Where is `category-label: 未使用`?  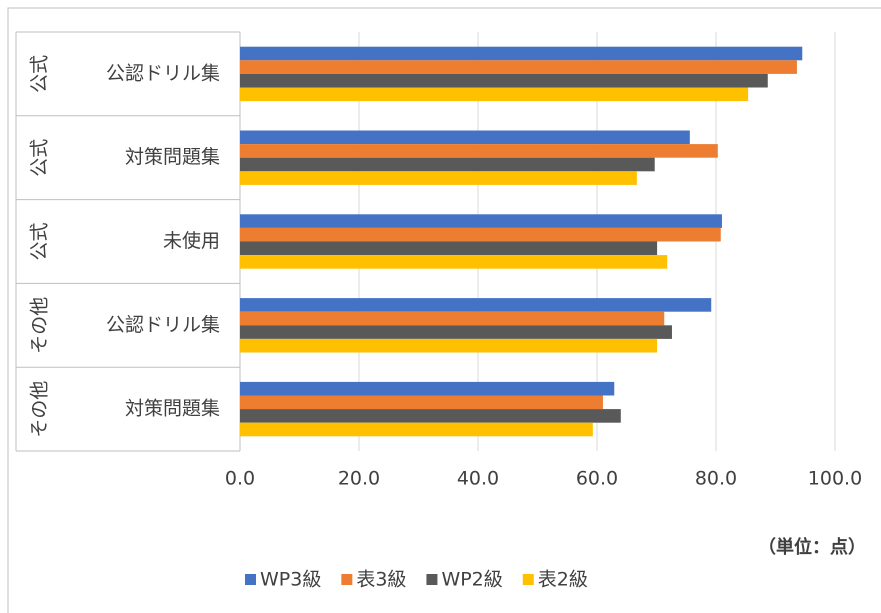
category-label: 未使用 is located at coordinates (191, 241).